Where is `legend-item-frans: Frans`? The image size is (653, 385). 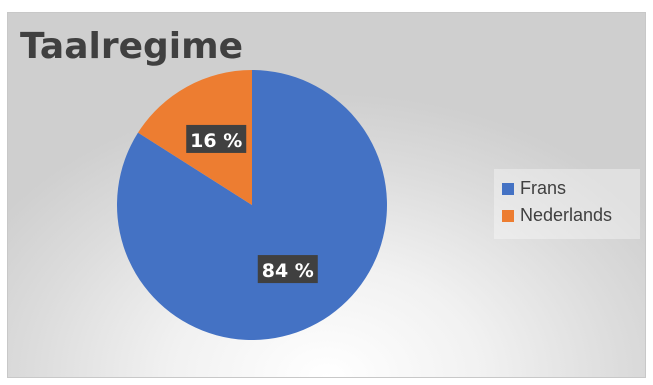
legend-item-frans: Frans is located at coordinates (567, 188).